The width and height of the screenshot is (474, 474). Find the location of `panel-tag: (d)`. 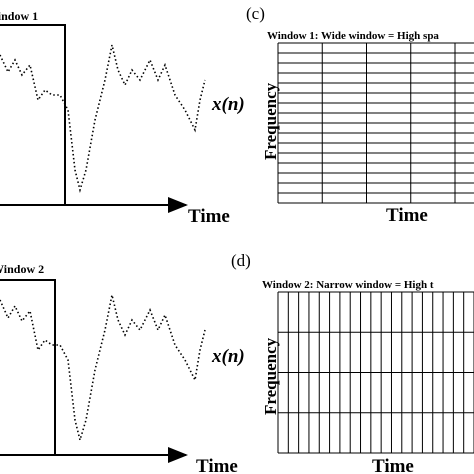

panel-tag: (d) is located at coordinates (241, 260).